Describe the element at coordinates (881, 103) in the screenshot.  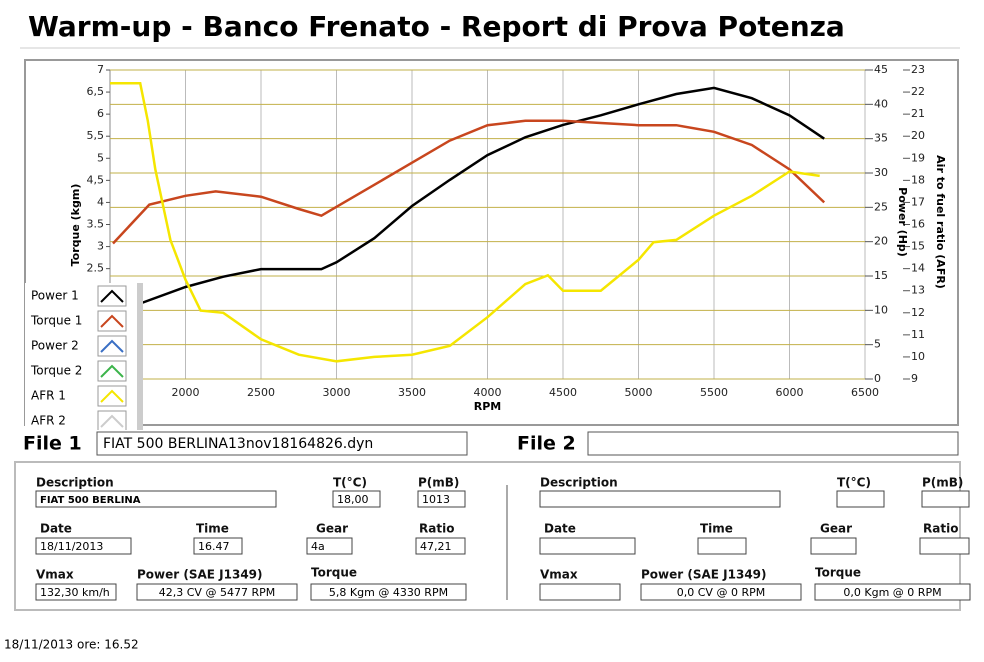
I see `y2-tick-label: 40` at that location.